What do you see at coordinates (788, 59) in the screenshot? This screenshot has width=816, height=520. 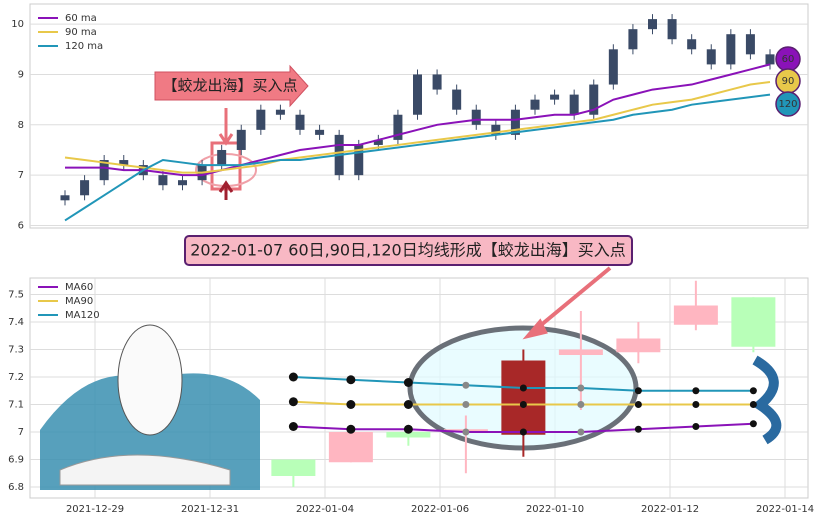 I see `end-label: 60` at bounding box center [788, 59].